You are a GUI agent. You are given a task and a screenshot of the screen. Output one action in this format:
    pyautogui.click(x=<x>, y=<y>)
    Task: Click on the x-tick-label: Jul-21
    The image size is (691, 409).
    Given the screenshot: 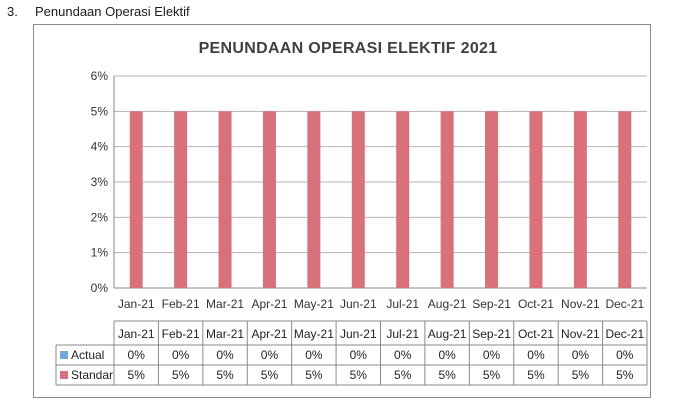 What is the action you would take?
    pyautogui.click(x=402, y=304)
    